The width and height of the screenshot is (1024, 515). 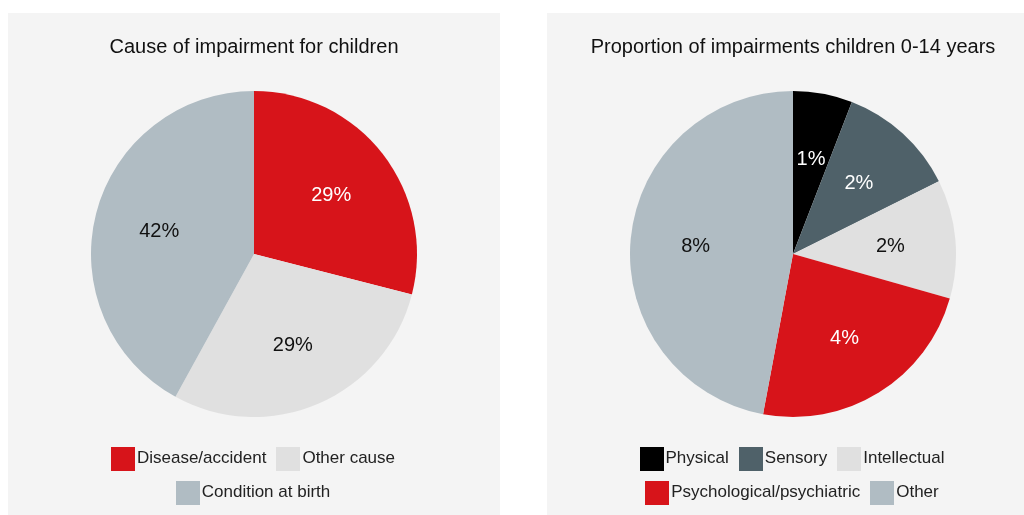 I want to click on legend-label: Intellectual, so click(x=904, y=457).